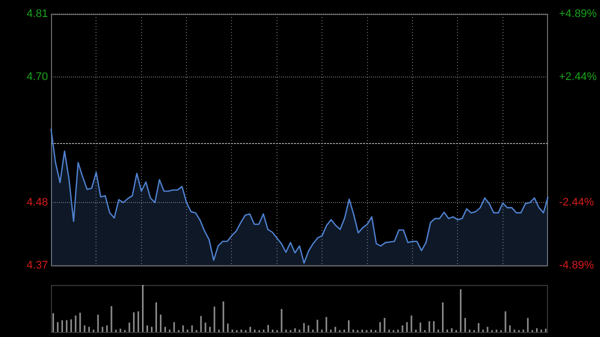 Image resolution: width=600 pixels, height=337 pixels. What do you see at coordinates (578, 14) in the screenshot?
I see `y2-tick-label: +4.89%` at bounding box center [578, 14].